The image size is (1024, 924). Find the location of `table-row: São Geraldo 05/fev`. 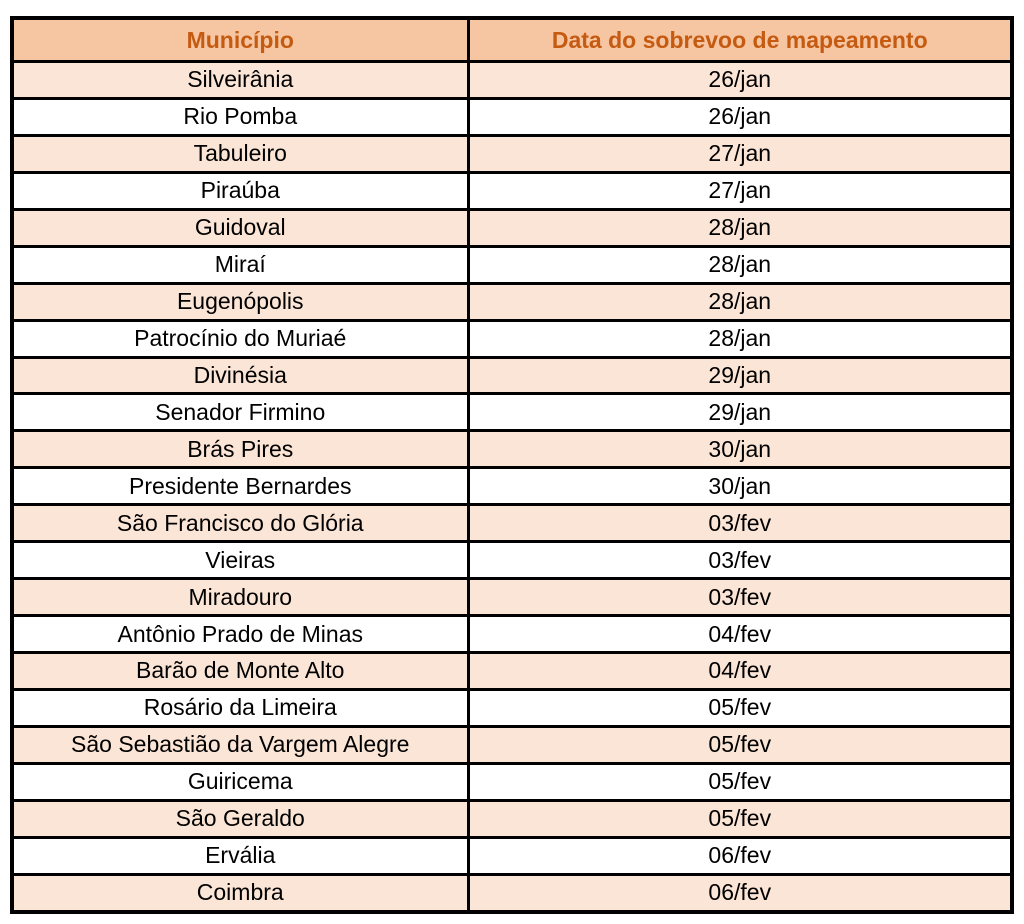

table-row: São Geraldo 05/fev is located at coordinates (512, 818).